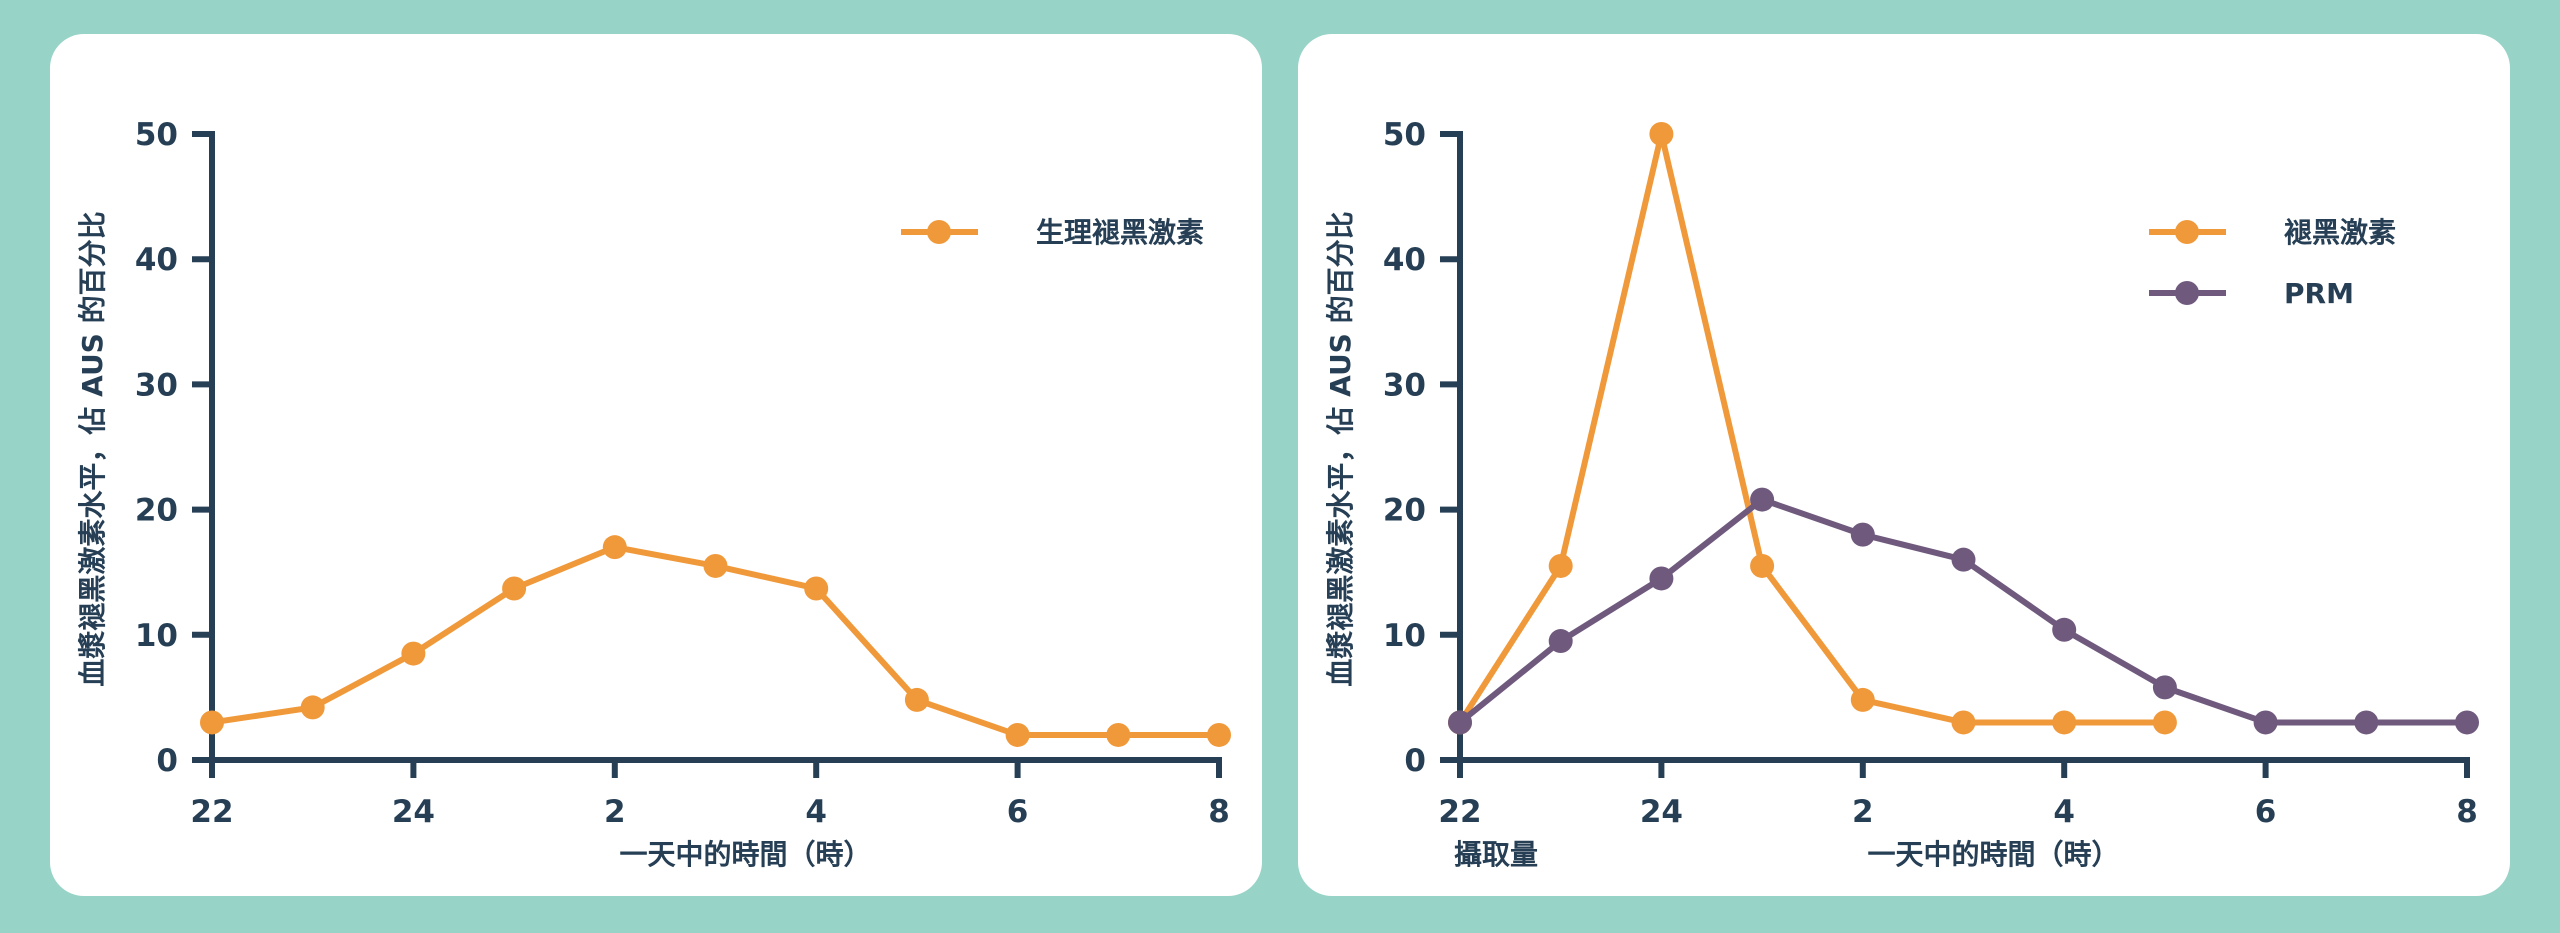 This screenshot has width=2560, height=933. What do you see at coordinates (1120, 232) in the screenshot?
I see `legend-label-0: 生理褪黑激素` at bounding box center [1120, 232].